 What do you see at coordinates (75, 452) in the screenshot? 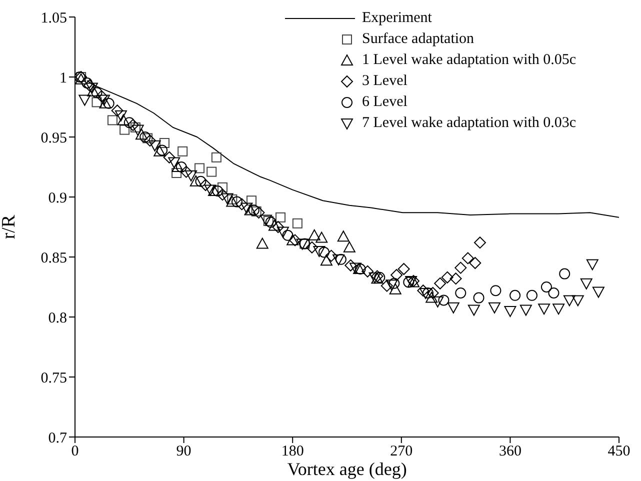
I see `x-tick-label: 0` at bounding box center [75, 452].